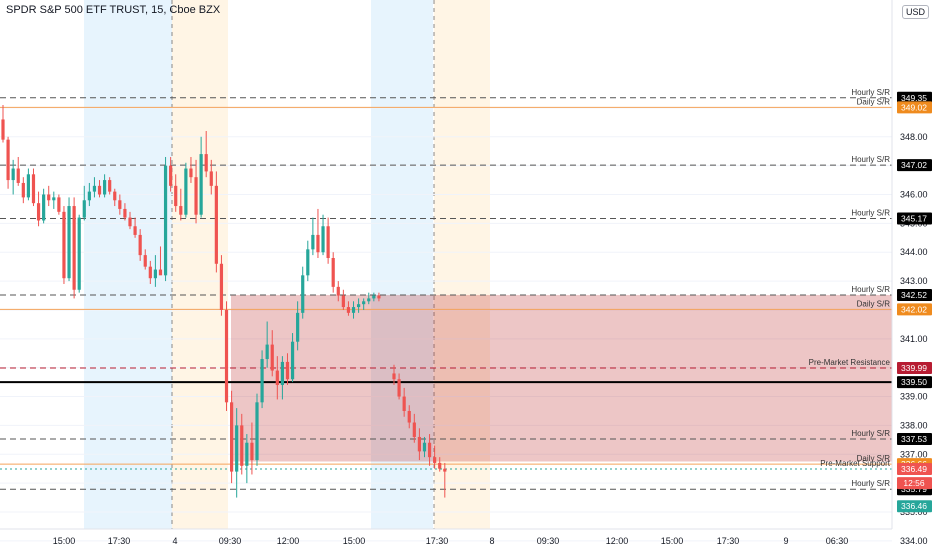  I want to click on x-tick-label: 15:00, so click(672, 541).